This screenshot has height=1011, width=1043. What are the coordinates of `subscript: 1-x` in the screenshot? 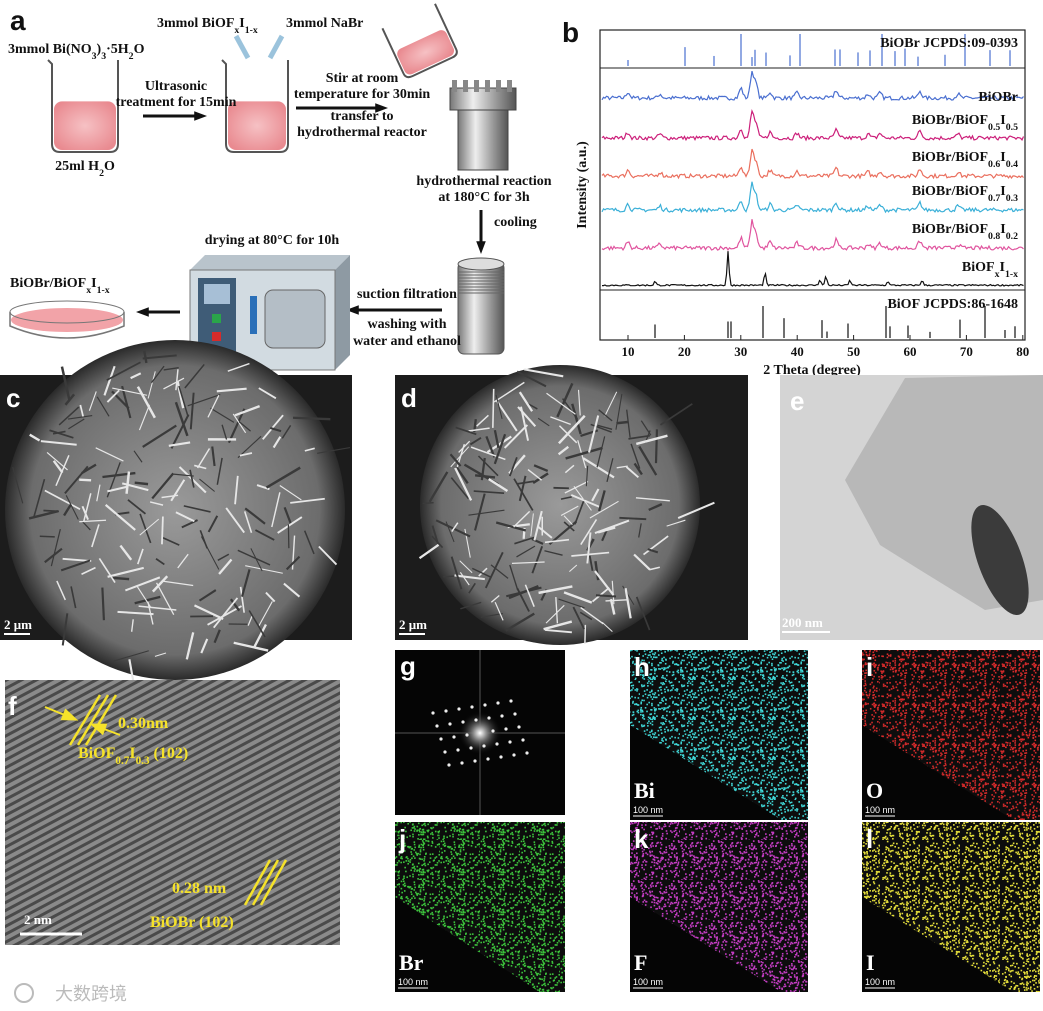 It's located at (1011, 274).